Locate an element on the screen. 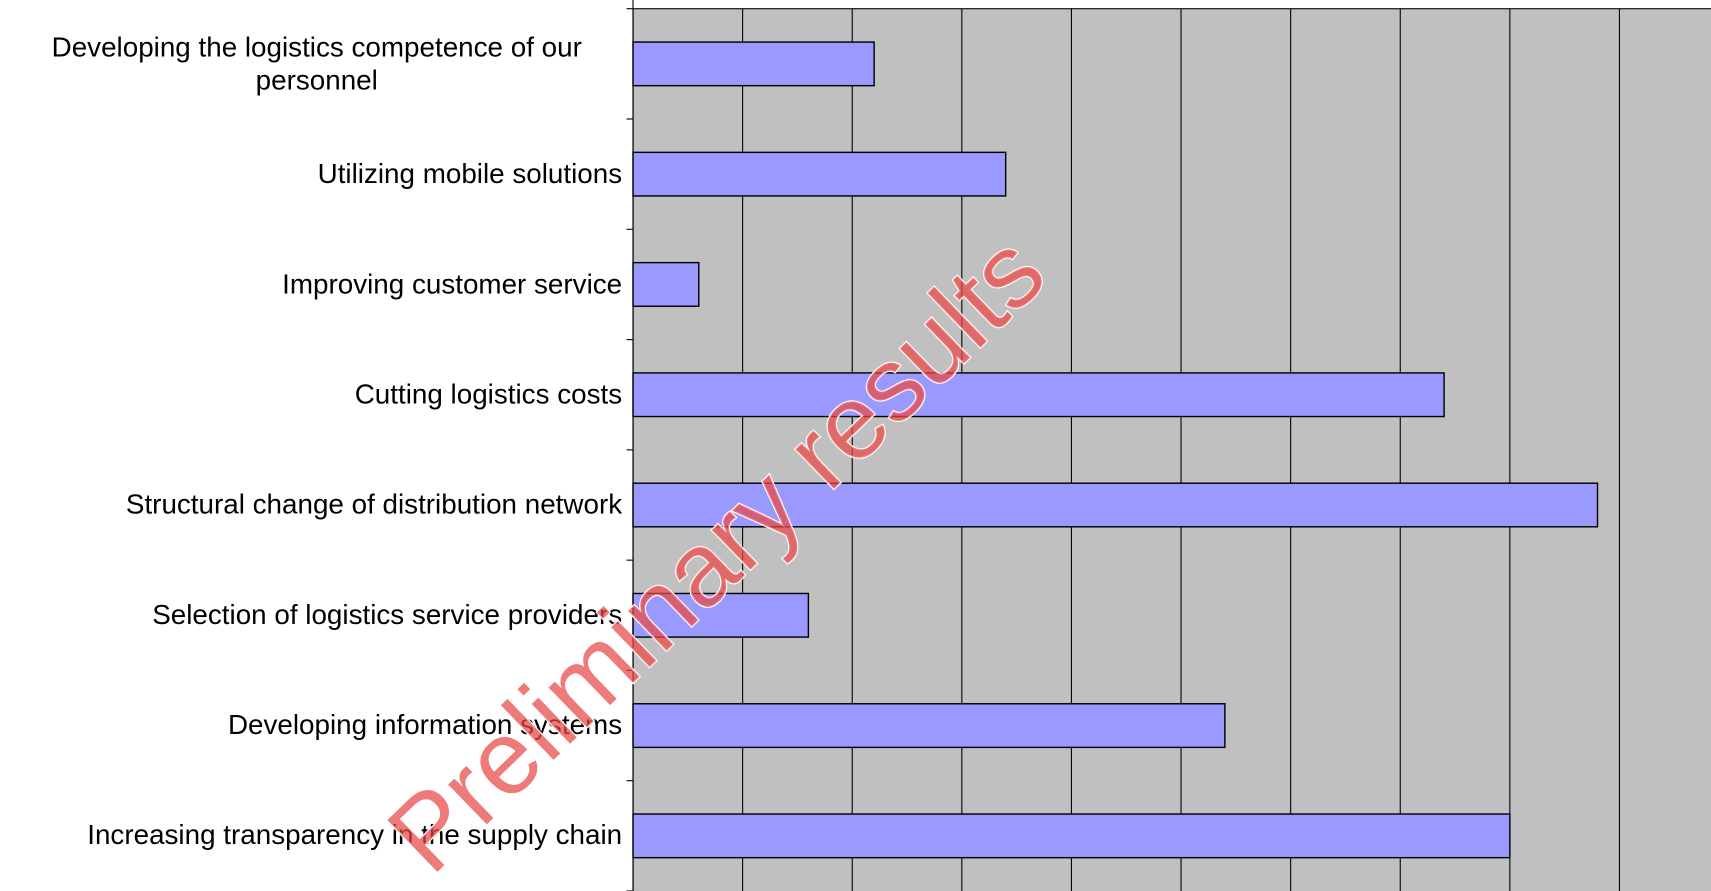  label-wrap: Selection of logistics service providers is located at coordinates (311, 615).